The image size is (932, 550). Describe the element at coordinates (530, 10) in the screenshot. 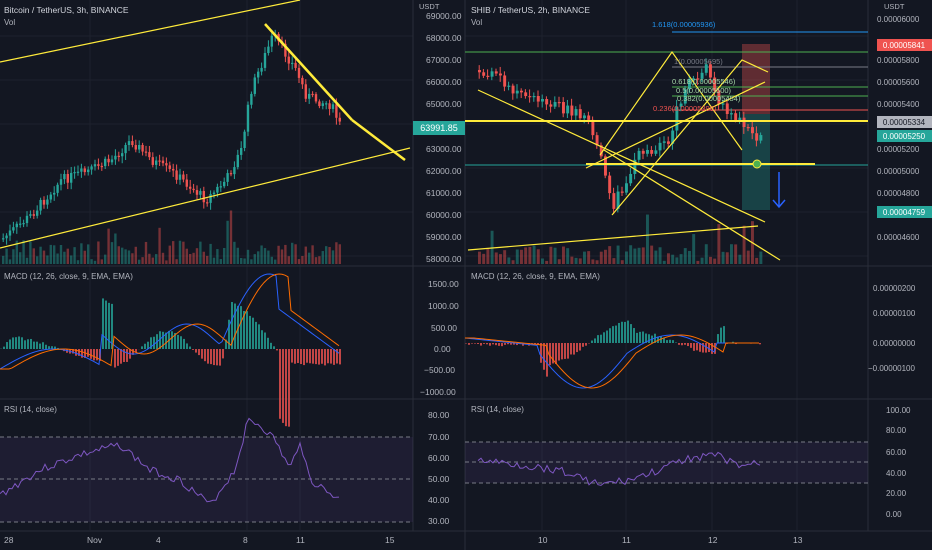

I see `shib-title: SHIB / TetherUS, 2h, BINANCE` at that location.